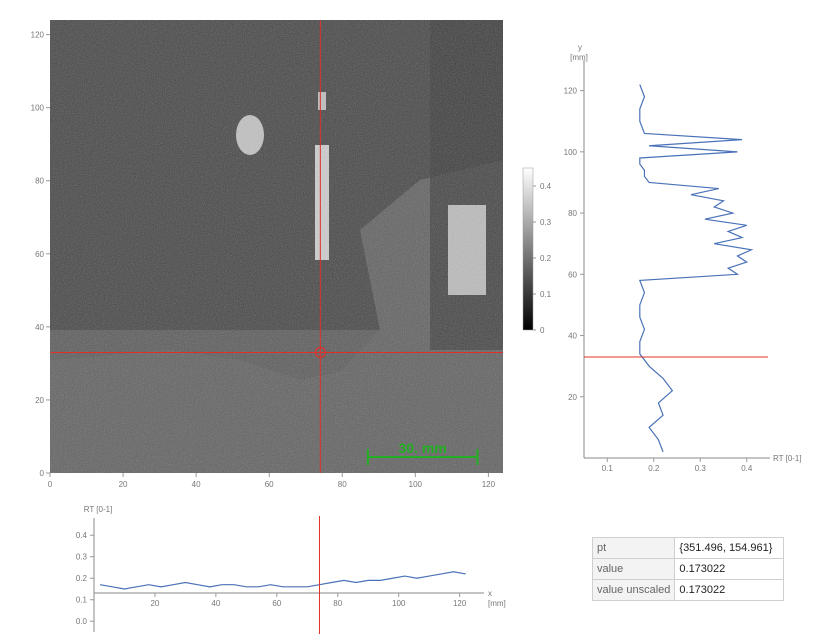 This screenshot has height=634, width=817. What do you see at coordinates (39, 181) in the screenshot?
I see `y-tick-label: 80` at bounding box center [39, 181].